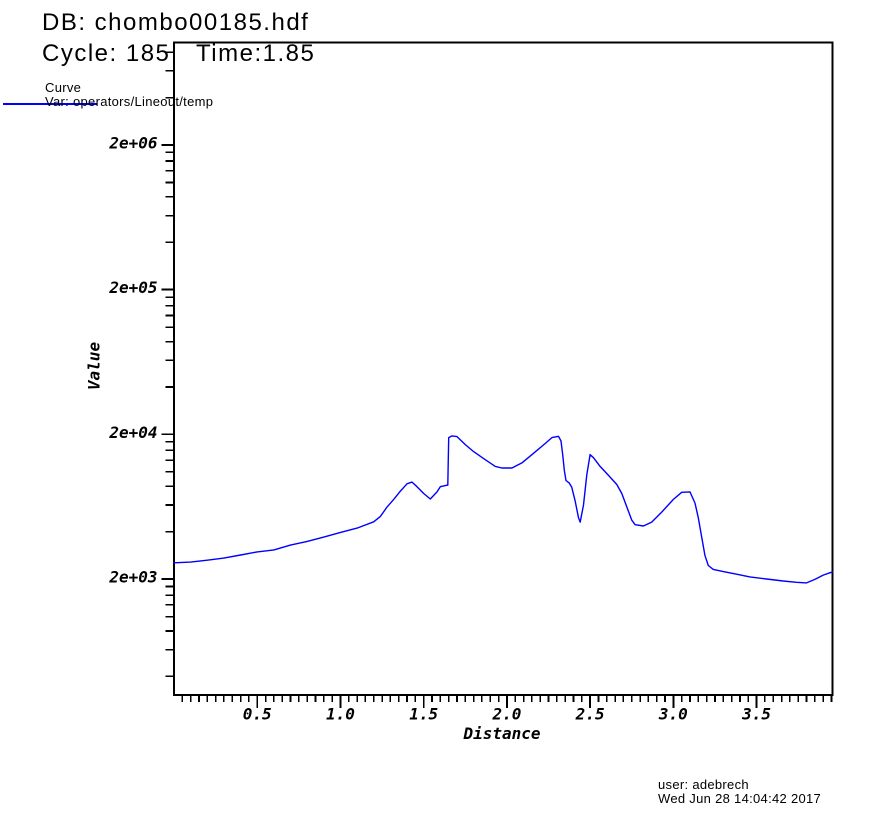 The width and height of the screenshot is (878, 818). What do you see at coordinates (176, 22) in the screenshot?
I see `db-title: DB: chombo00185.hdf` at bounding box center [176, 22].